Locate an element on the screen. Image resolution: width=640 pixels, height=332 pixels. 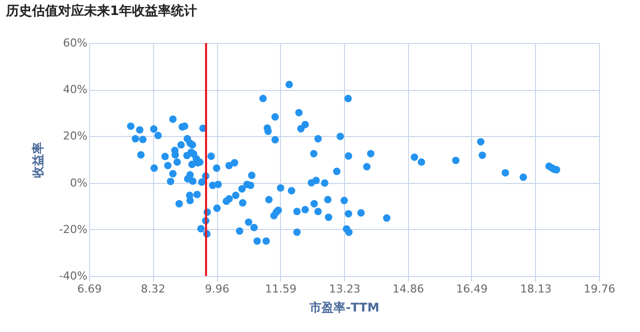
y-tick-label: 20% is located at coordinates (75, 136).